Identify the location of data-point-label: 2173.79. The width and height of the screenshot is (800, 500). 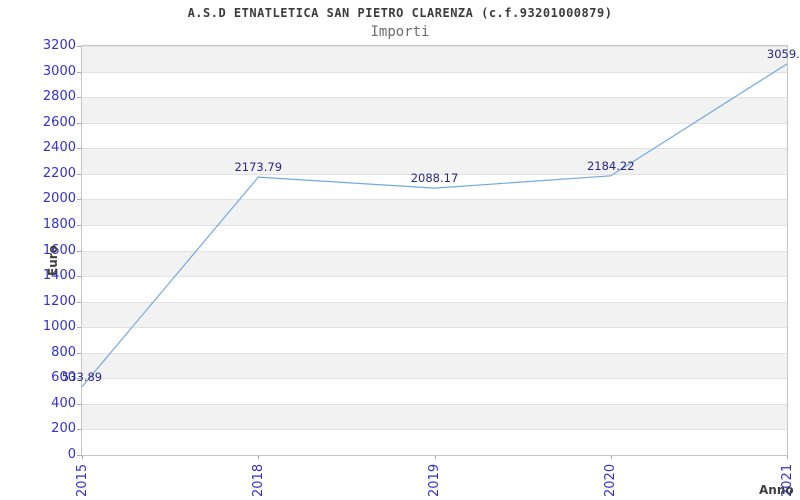
(258, 167).